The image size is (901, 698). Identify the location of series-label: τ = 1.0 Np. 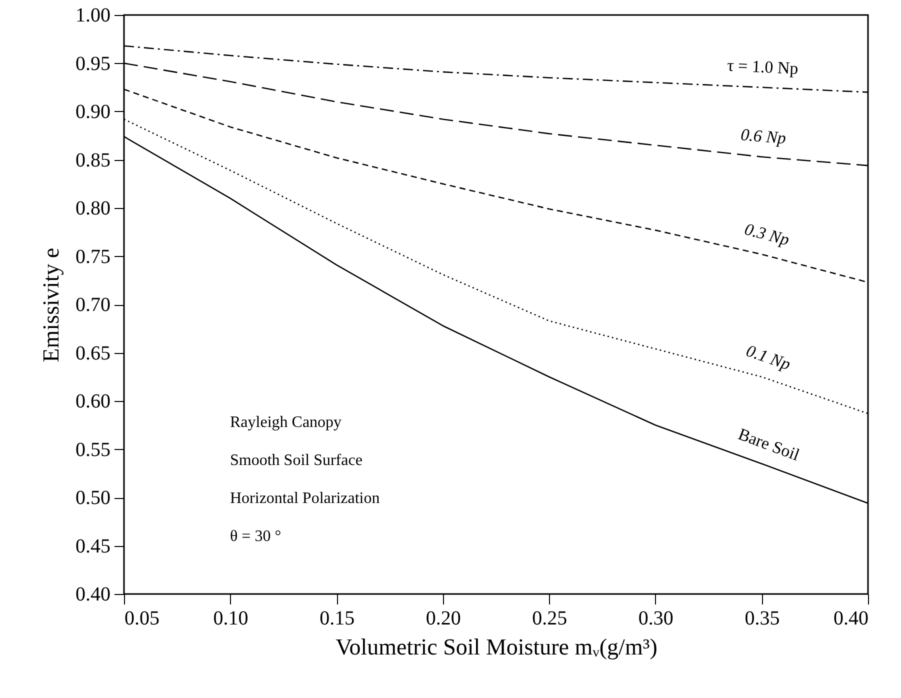
(762, 67).